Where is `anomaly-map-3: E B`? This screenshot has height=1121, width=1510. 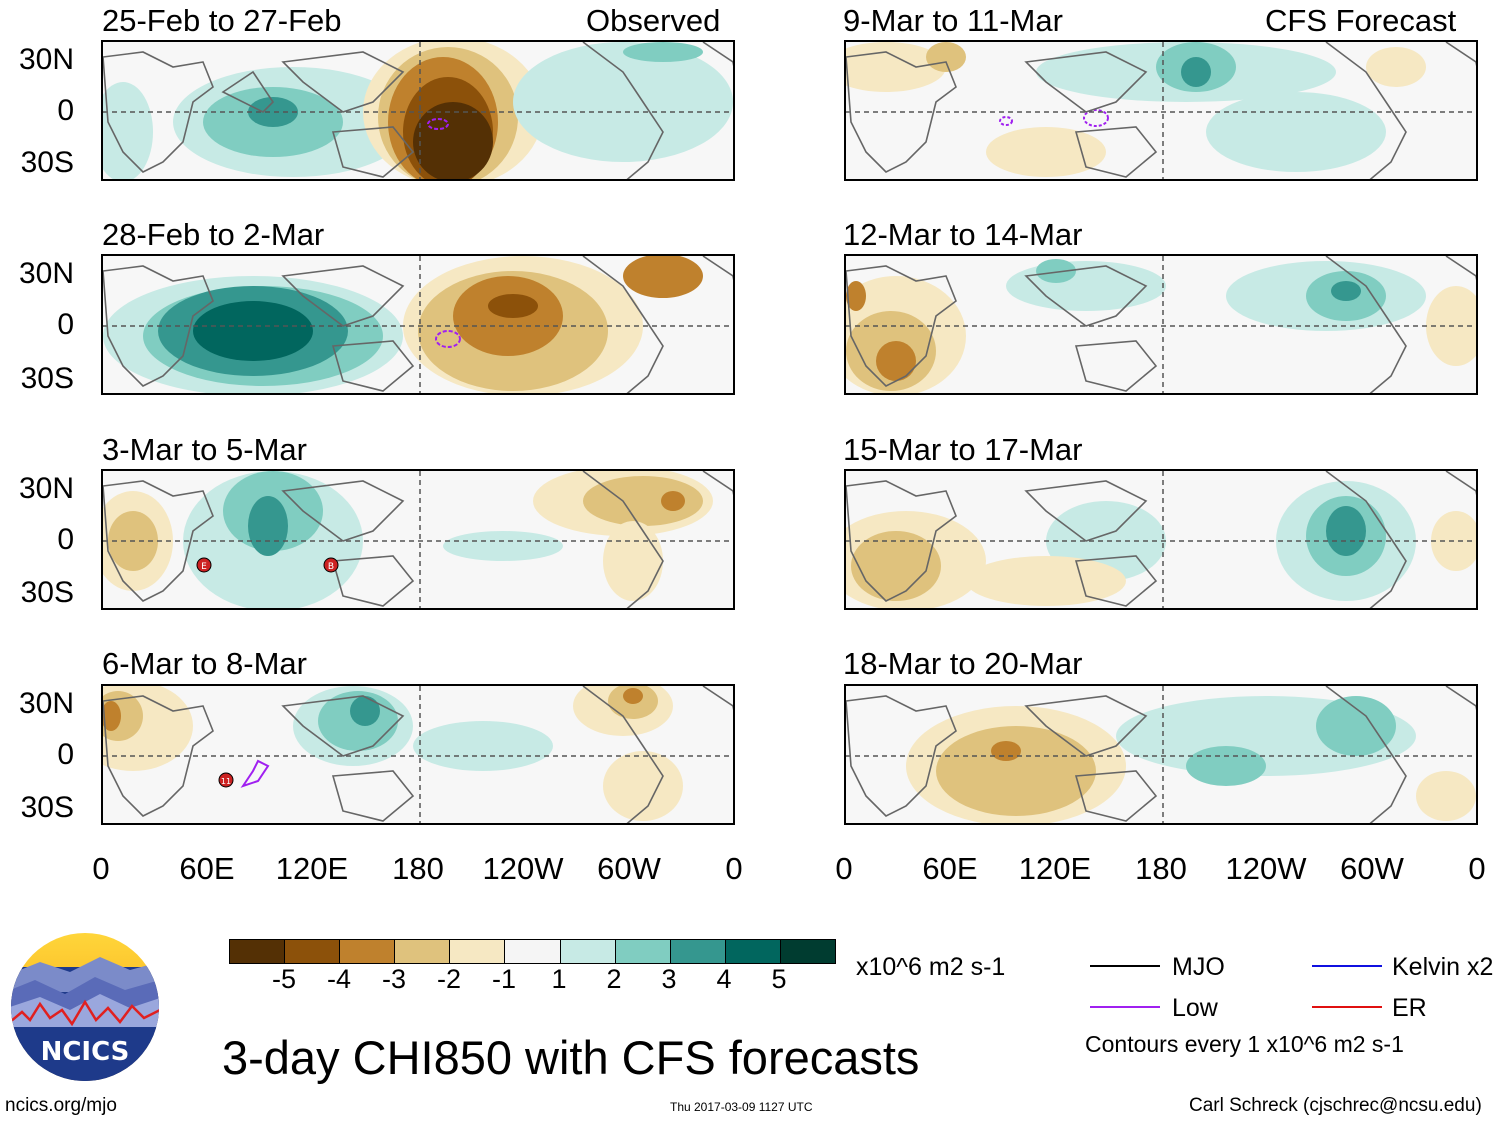 anomaly-map-3: E B is located at coordinates (418, 539).